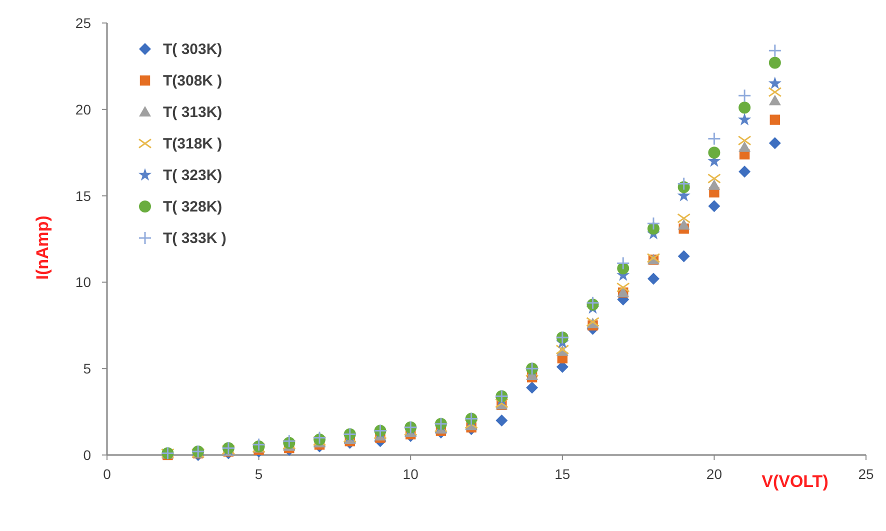 The width and height of the screenshot is (886, 531). What do you see at coordinates (194, 238) in the screenshot?
I see `legend-label: T( 333K )` at bounding box center [194, 238].